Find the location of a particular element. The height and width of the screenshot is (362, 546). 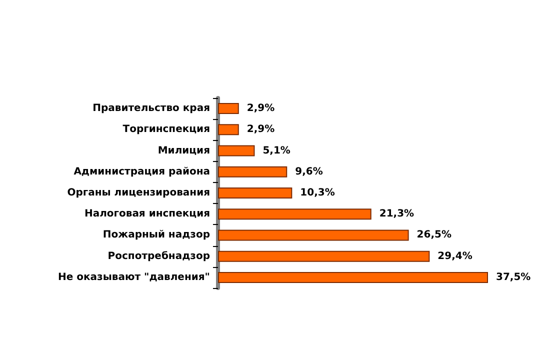

y-tick-label: Роспотребнадзор is located at coordinates (159, 256).